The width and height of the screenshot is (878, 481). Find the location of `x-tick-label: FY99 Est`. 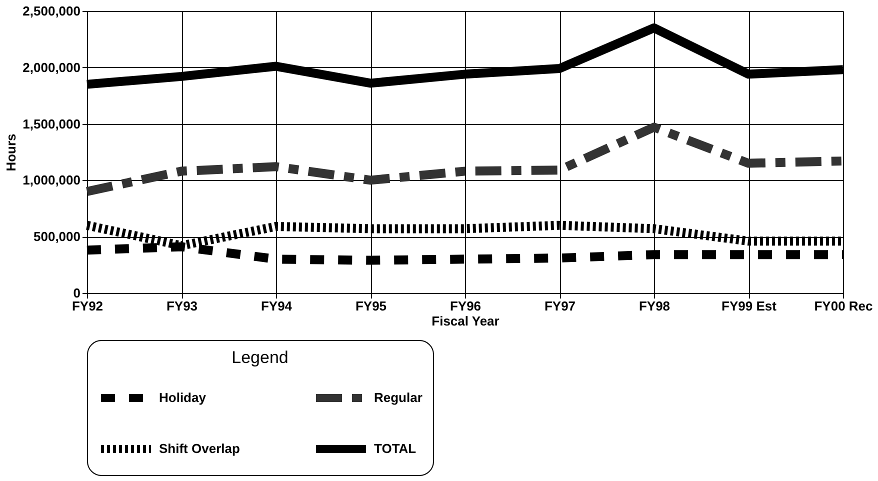

x-tick-label: FY99 Est is located at coordinates (750, 306).